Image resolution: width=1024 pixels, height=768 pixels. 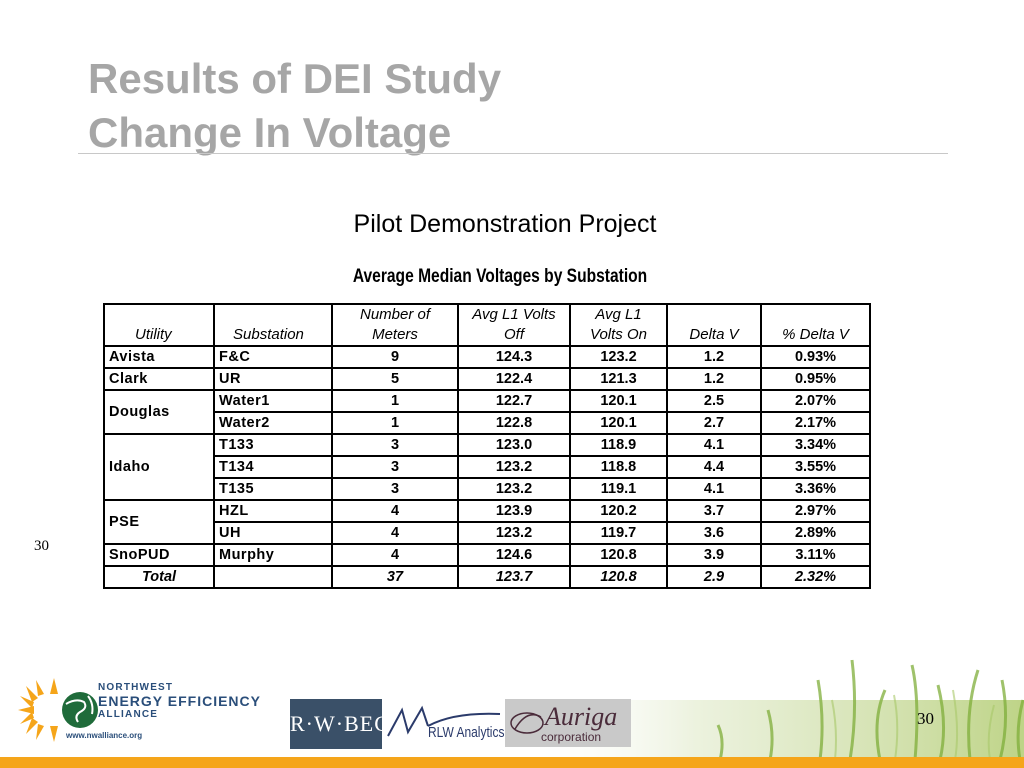 What do you see at coordinates (714, 325) in the screenshot?
I see `header-delta: Delta V` at bounding box center [714, 325].